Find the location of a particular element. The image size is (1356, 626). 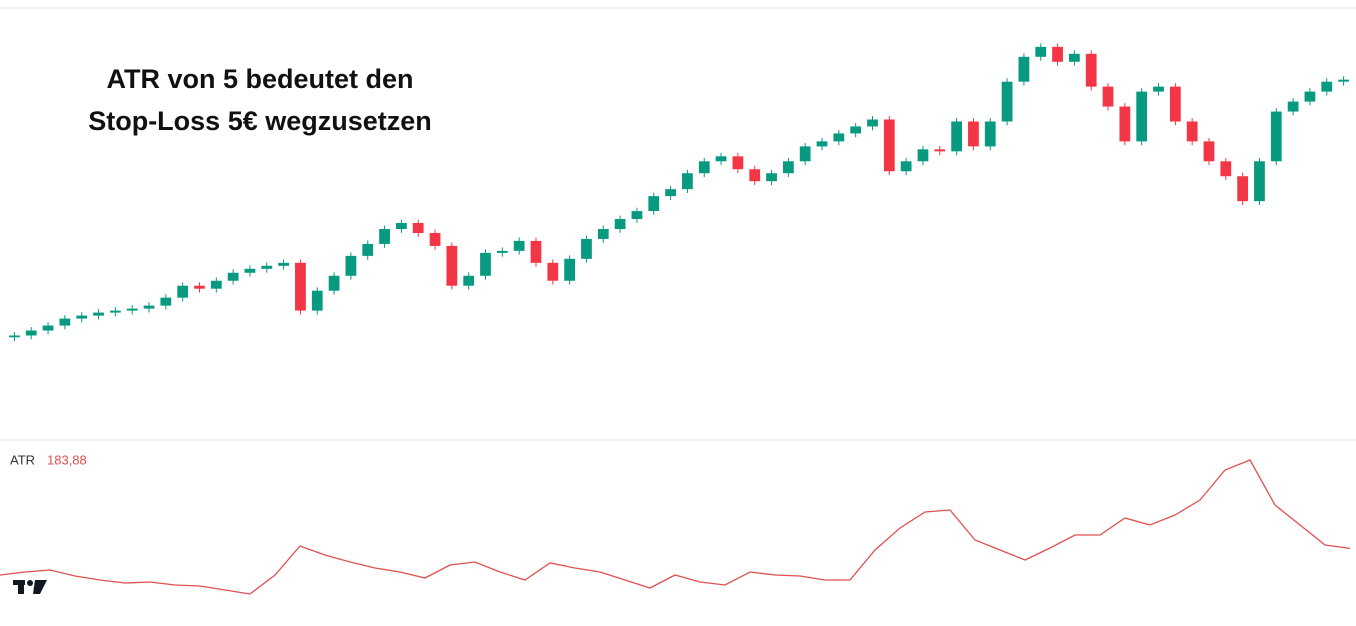

indicator-value: 183,88 is located at coordinates (67, 459).